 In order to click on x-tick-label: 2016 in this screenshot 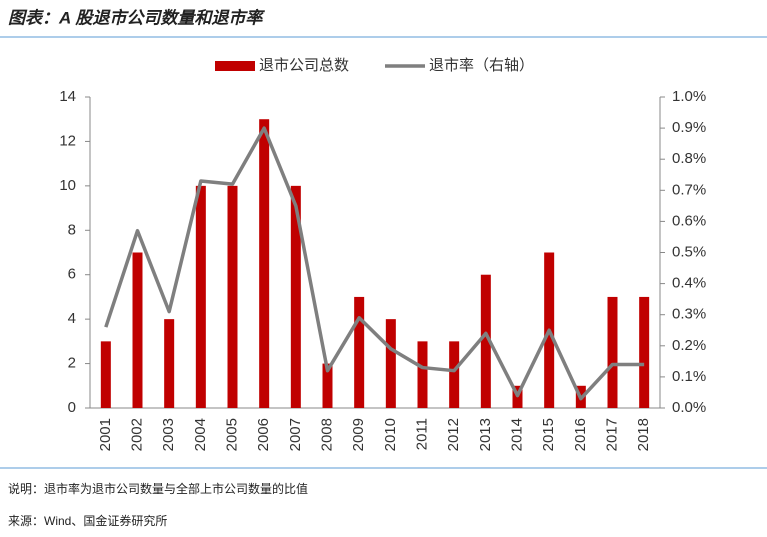, I will do `click(580, 434)`.